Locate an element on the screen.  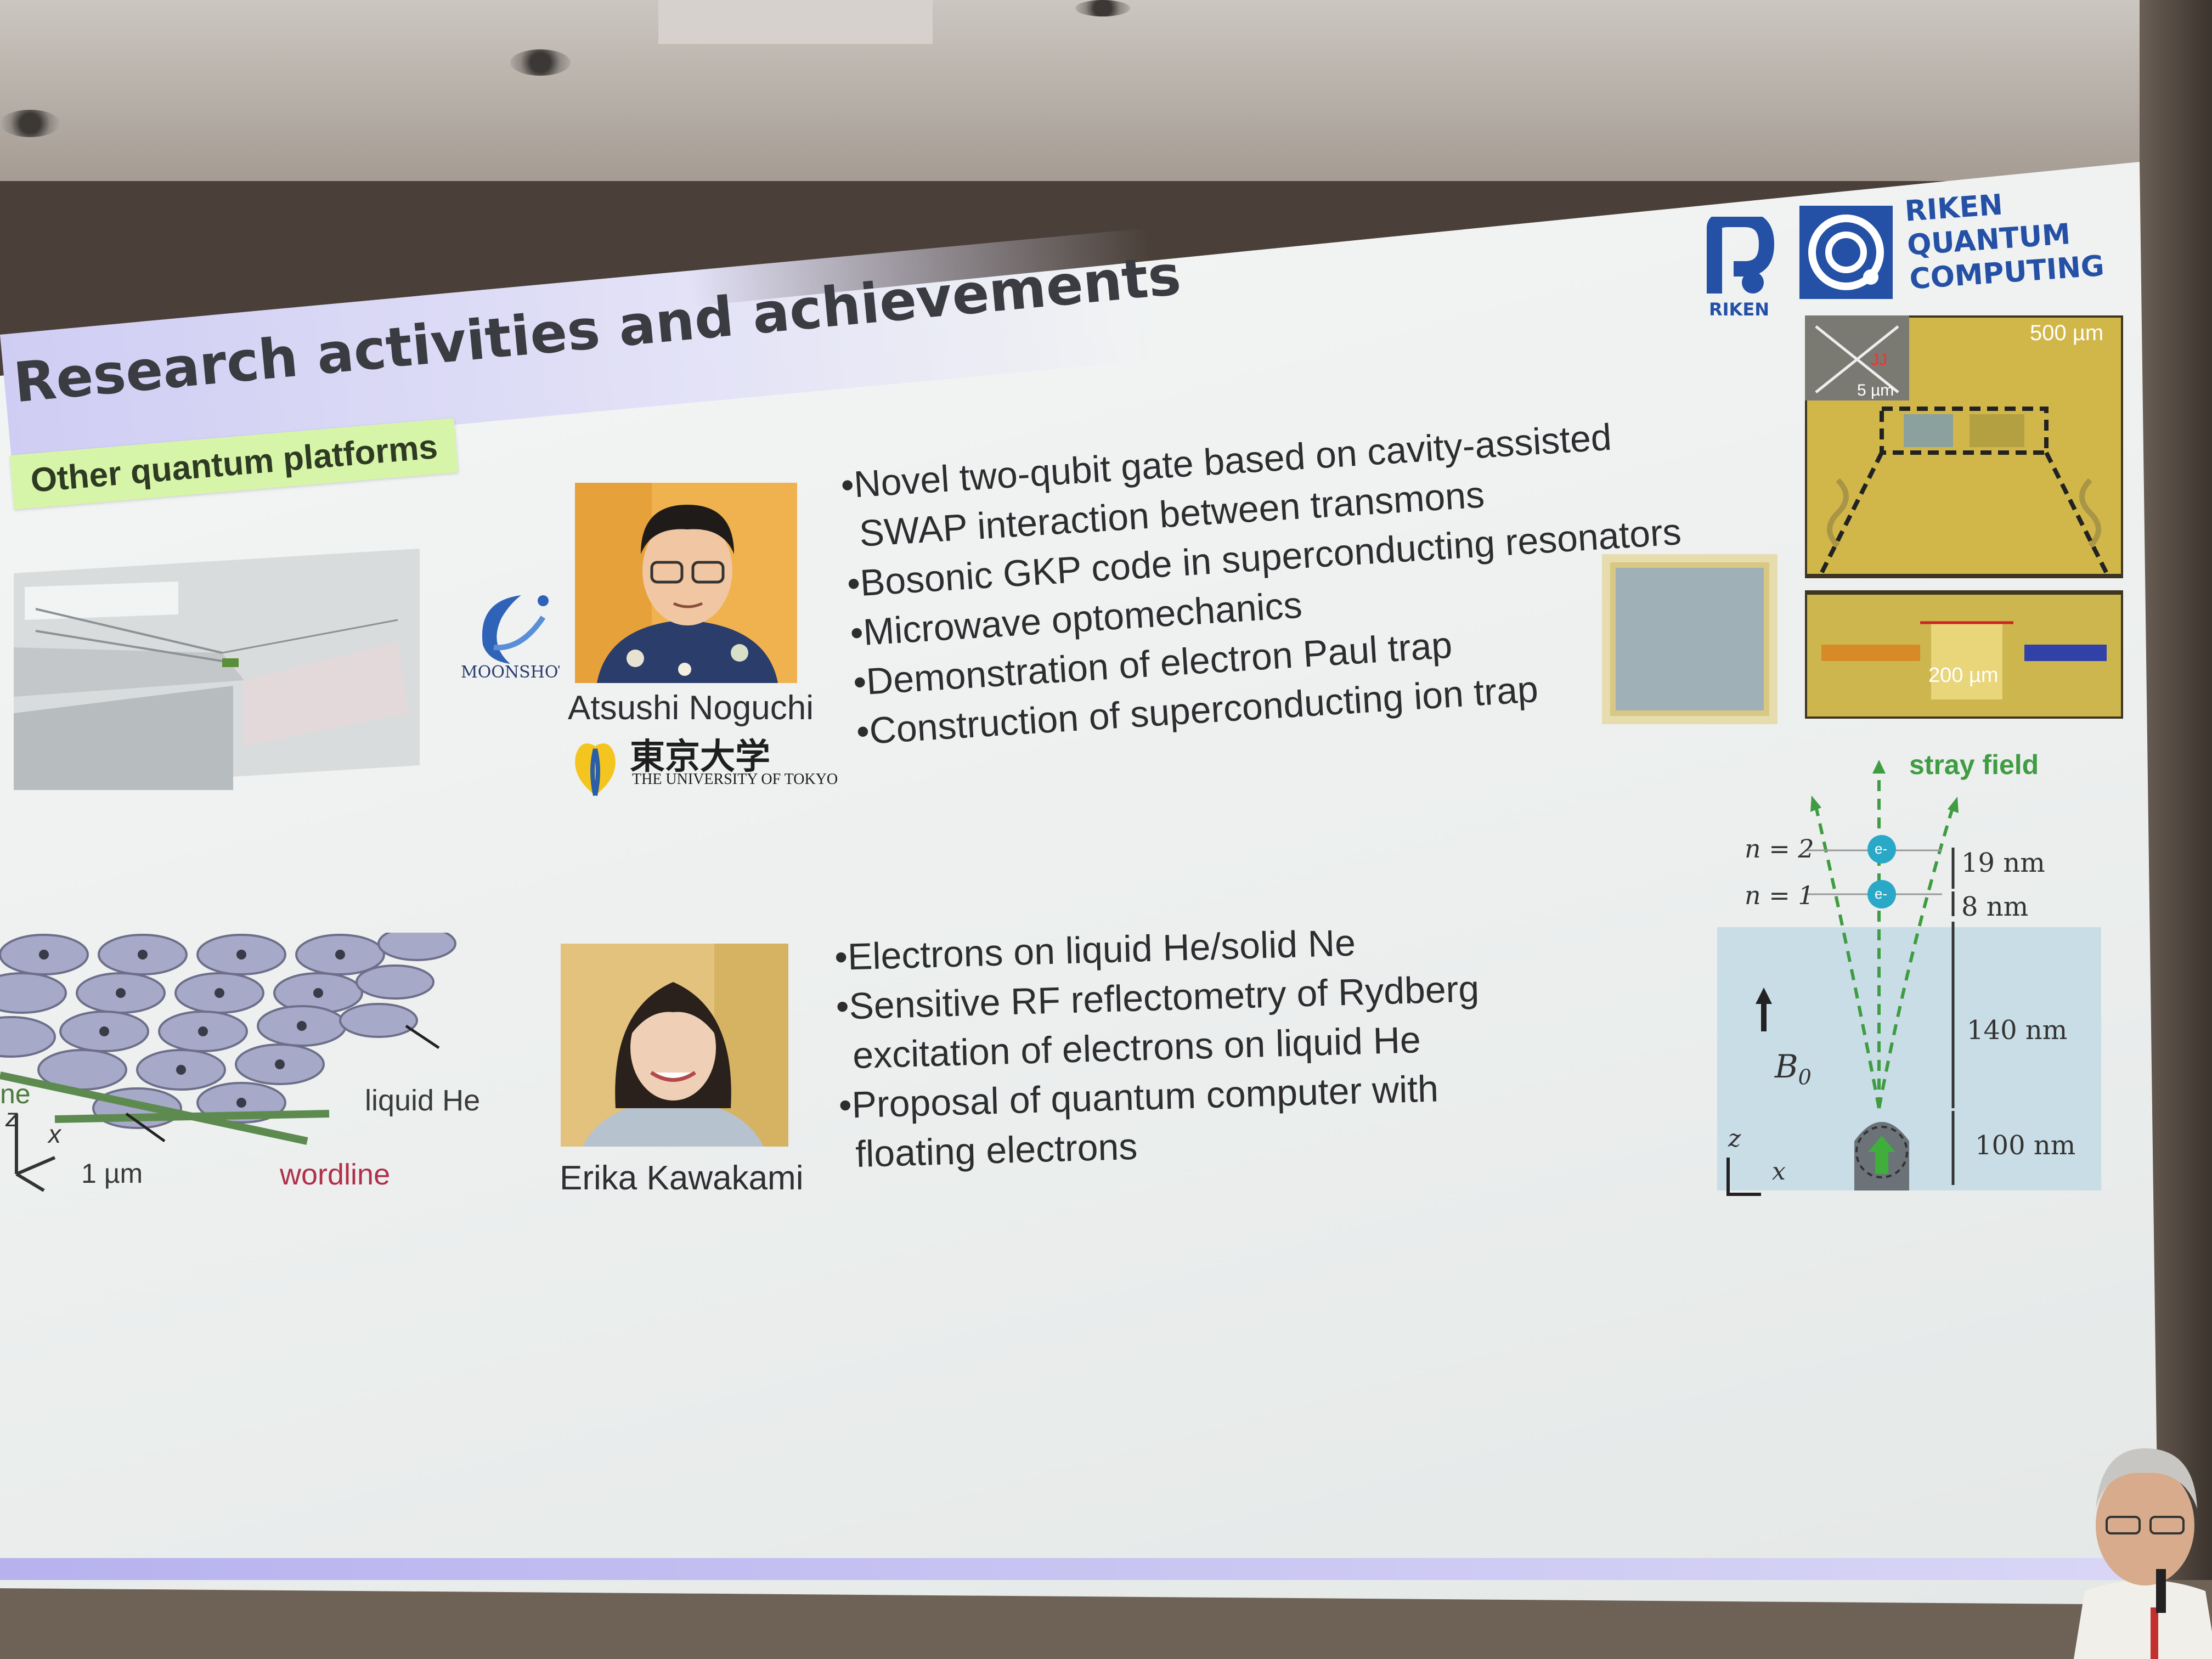
ion-trap-chip-image is located at coordinates (1690, 639).